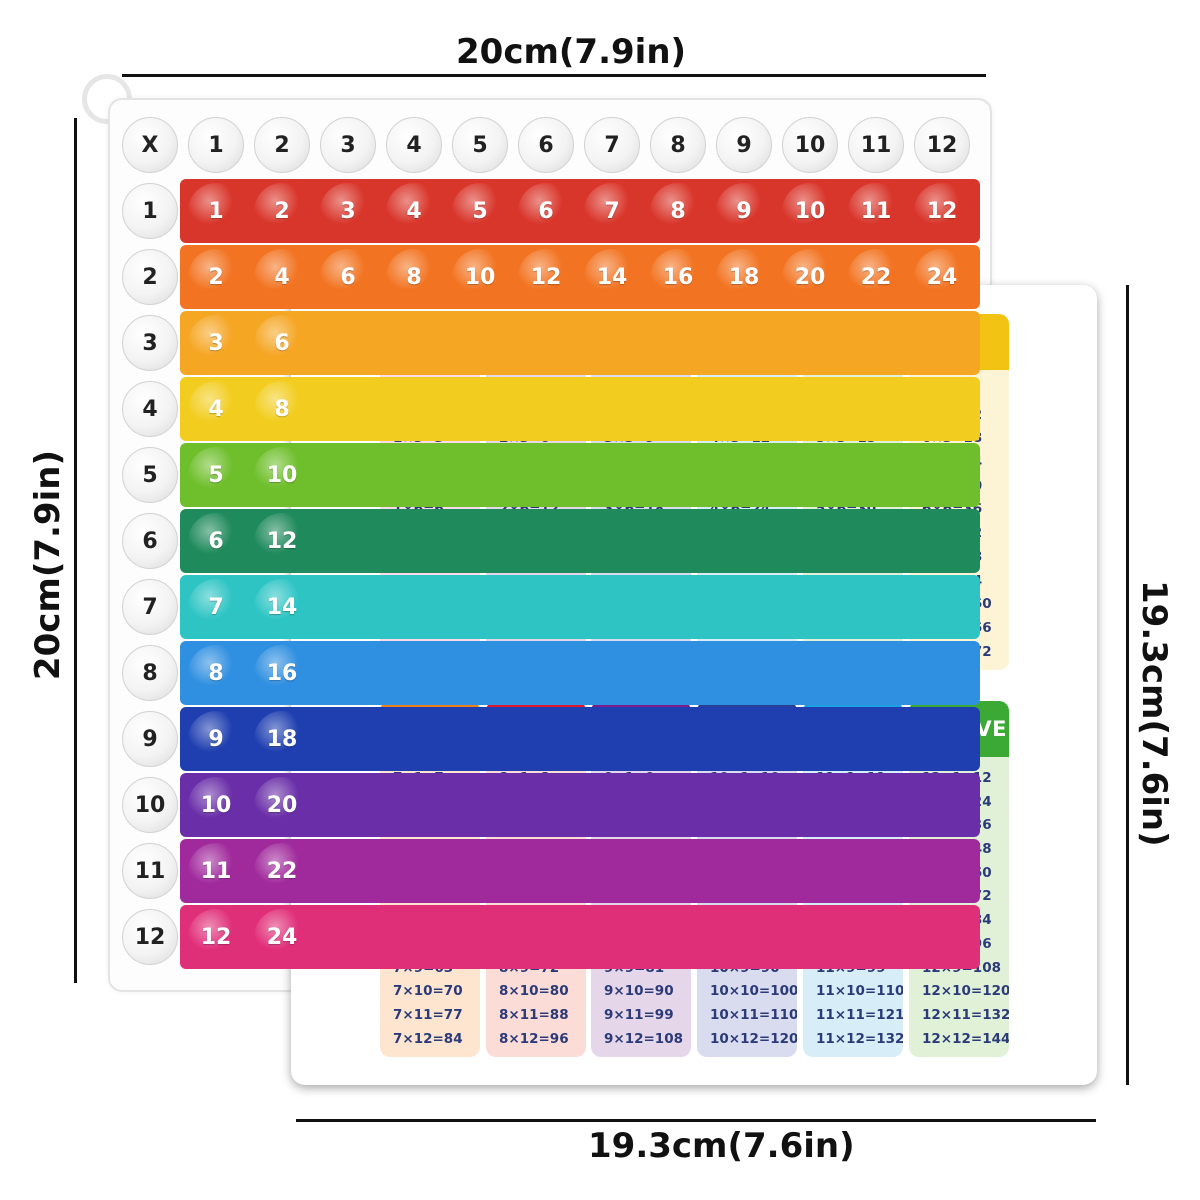 The width and height of the screenshot is (1200, 1200). Describe the element at coordinates (534, 1014) in the screenshot. I see `times-table-equation: 8×11=88` at that location.